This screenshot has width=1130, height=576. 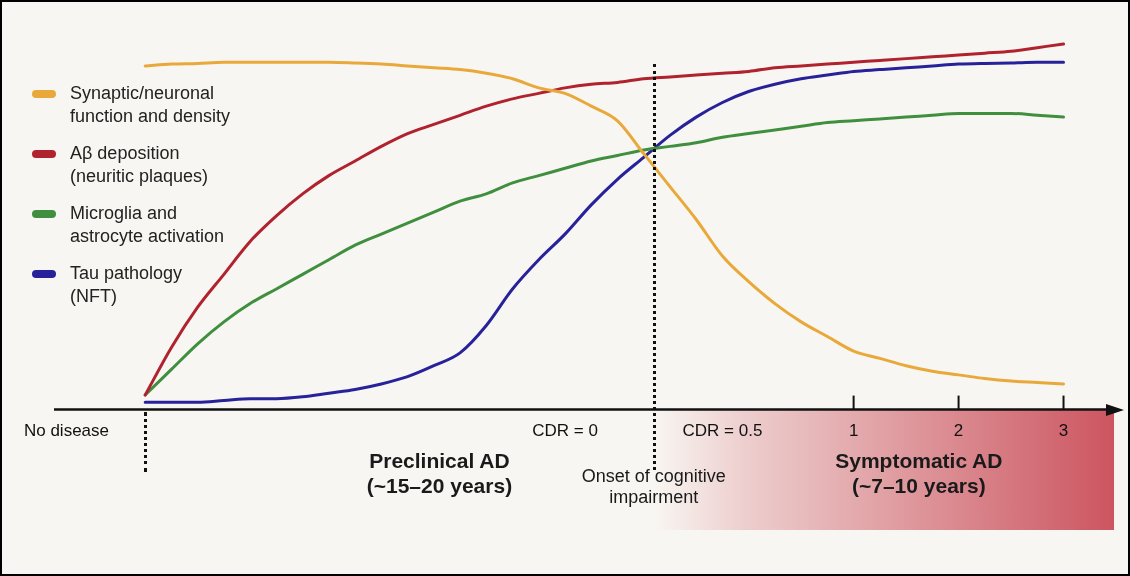 What do you see at coordinates (140, 165) in the screenshot?
I see `legend-label: Aβ deposition (neuritic plaques)` at bounding box center [140, 165].